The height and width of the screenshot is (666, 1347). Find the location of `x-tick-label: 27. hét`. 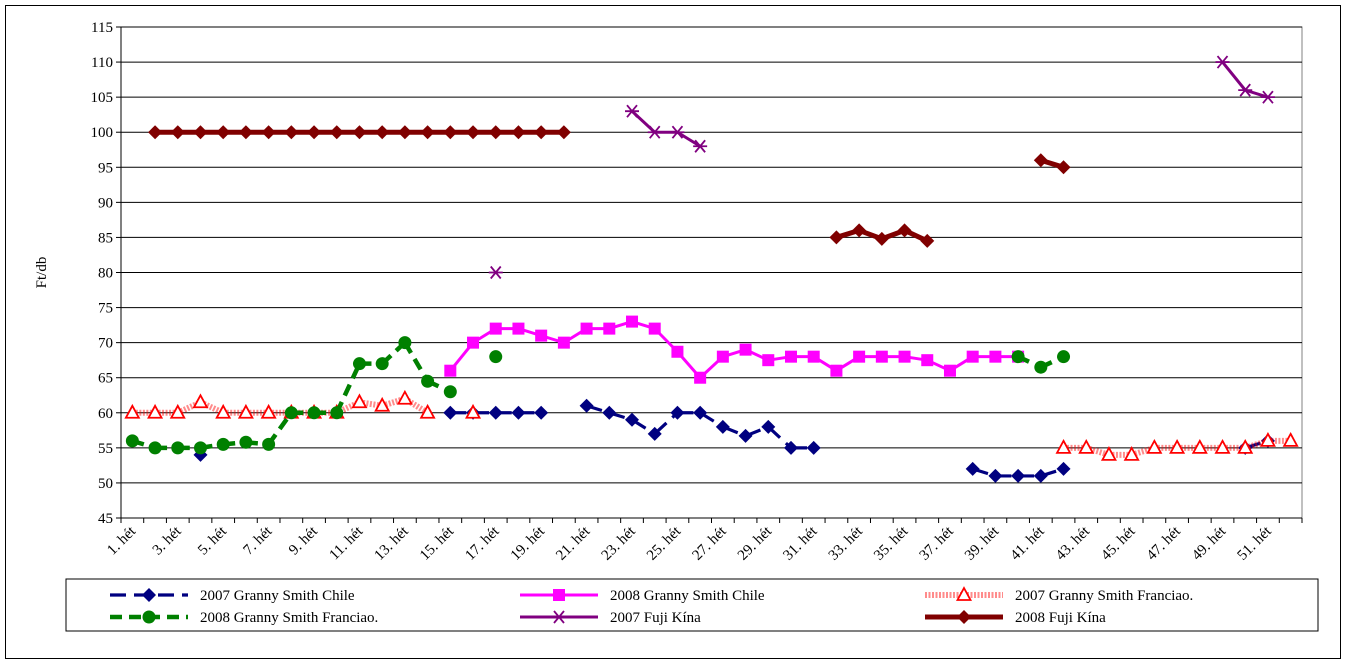

x-tick-label: 27. hét is located at coordinates (710, 543).